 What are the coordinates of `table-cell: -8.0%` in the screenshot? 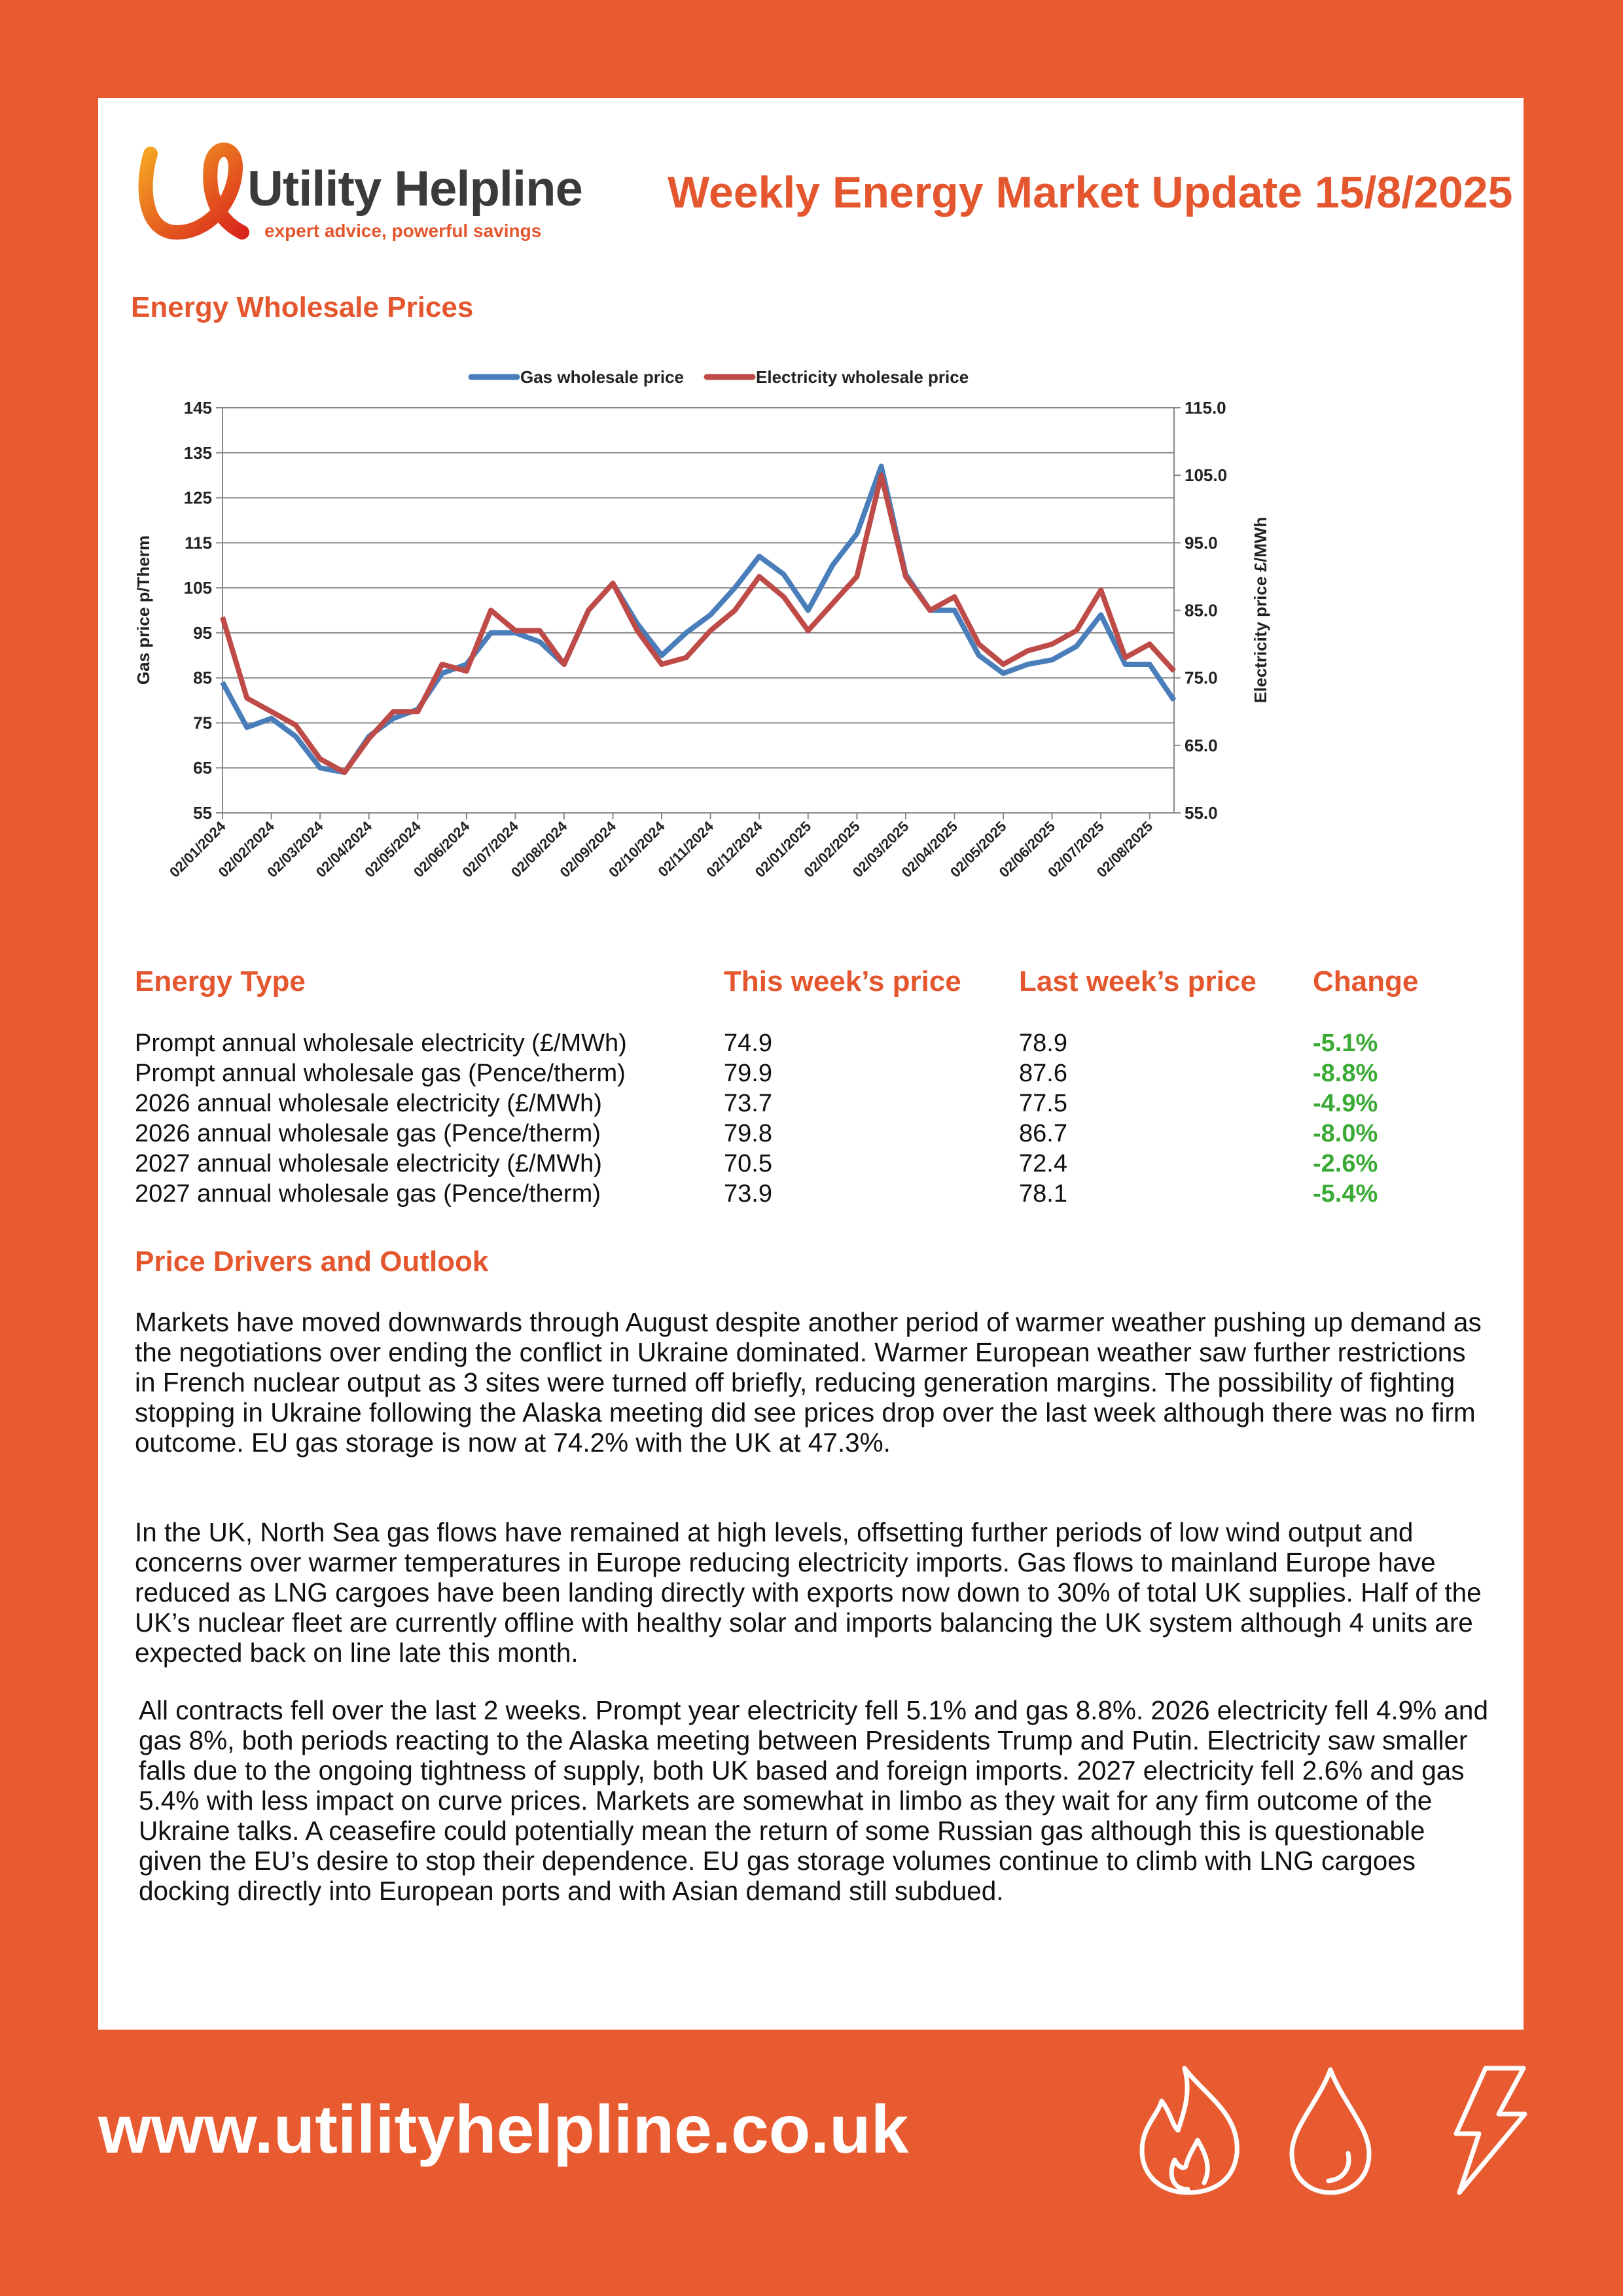 It's located at (1346, 1133).